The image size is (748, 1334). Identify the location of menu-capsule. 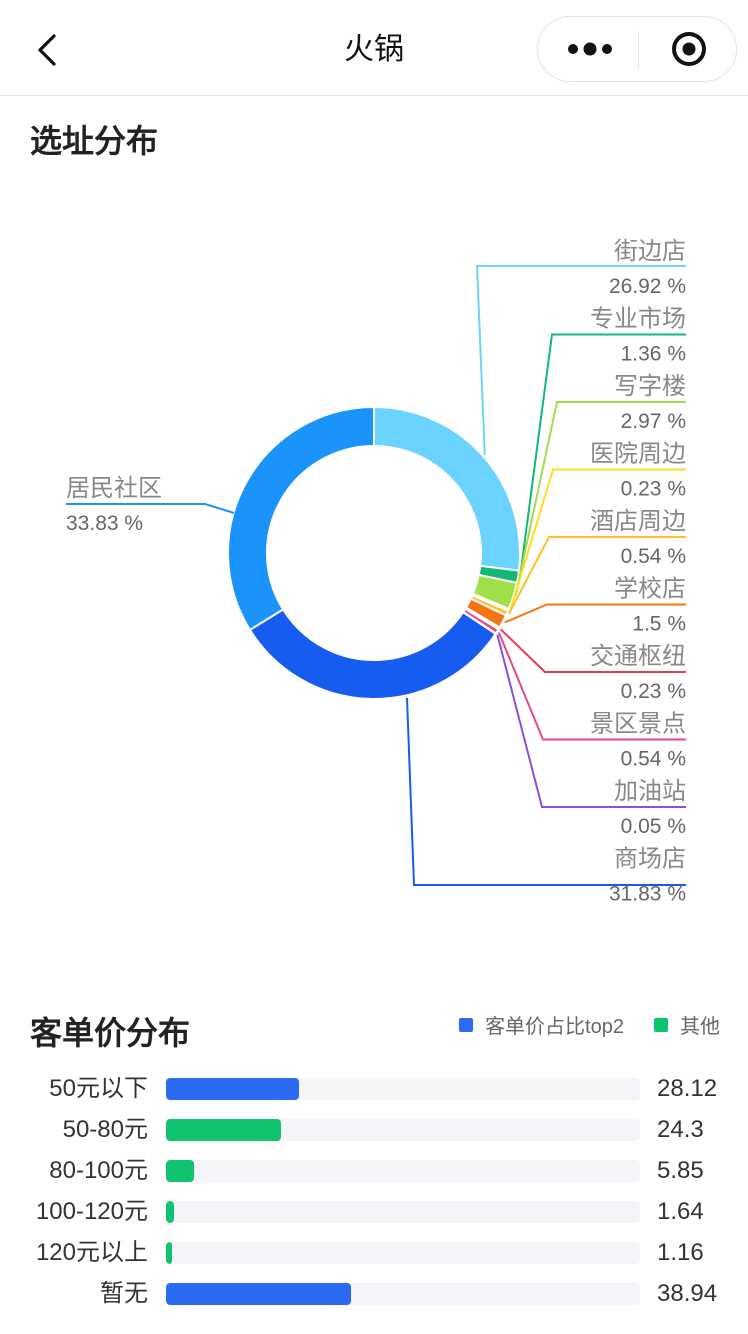
(637, 49).